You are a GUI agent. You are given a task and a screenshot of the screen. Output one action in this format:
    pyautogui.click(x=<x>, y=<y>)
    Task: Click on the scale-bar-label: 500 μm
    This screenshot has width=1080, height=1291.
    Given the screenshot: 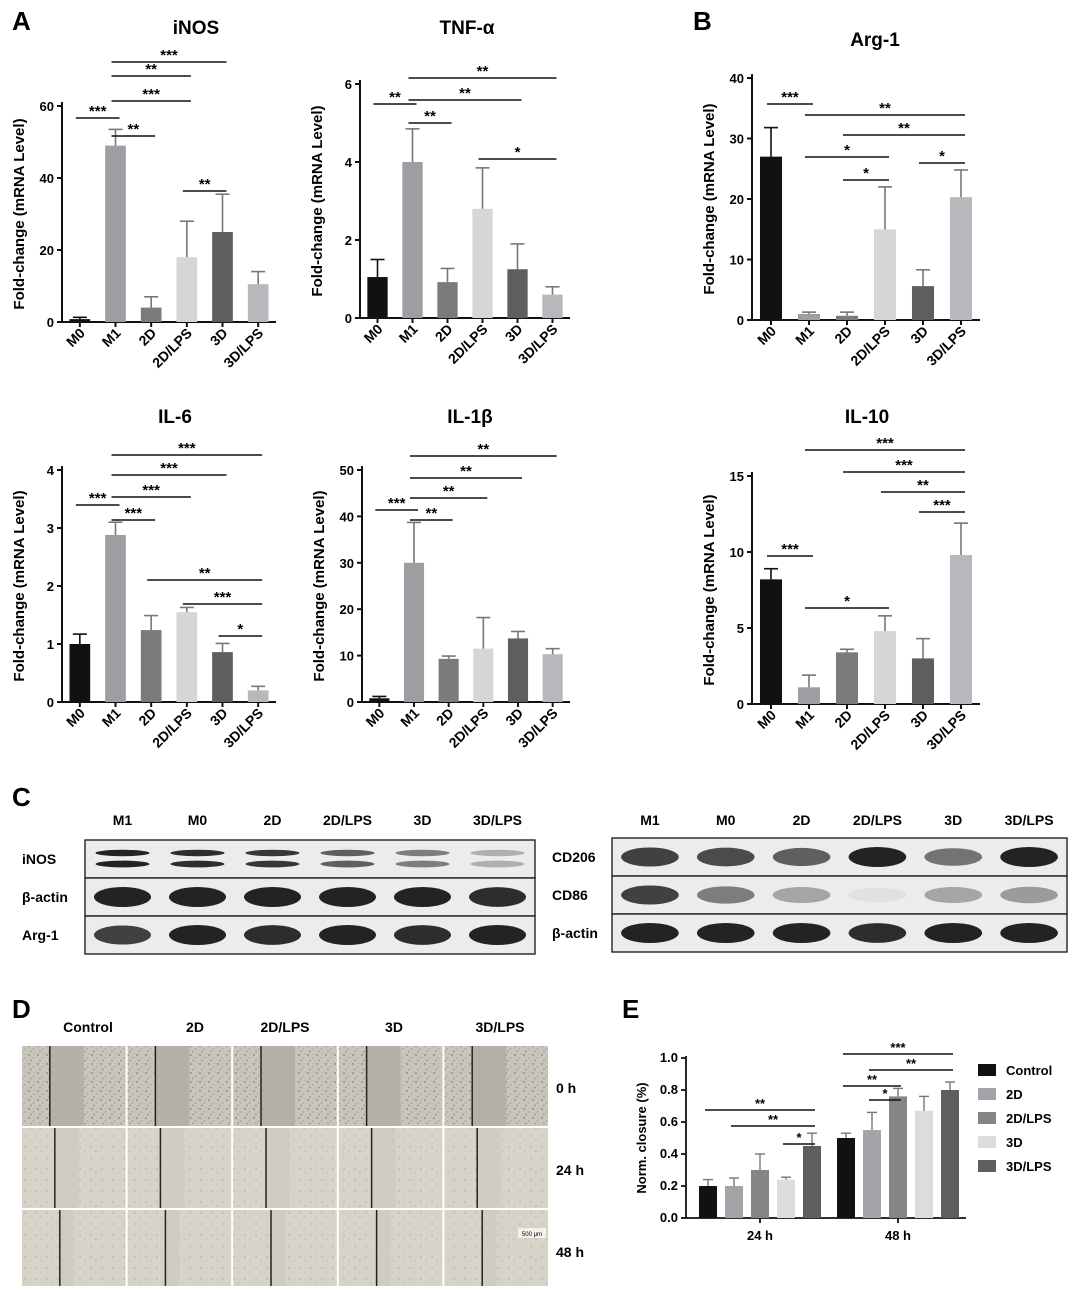 What is the action you would take?
    pyautogui.click(x=532, y=1235)
    